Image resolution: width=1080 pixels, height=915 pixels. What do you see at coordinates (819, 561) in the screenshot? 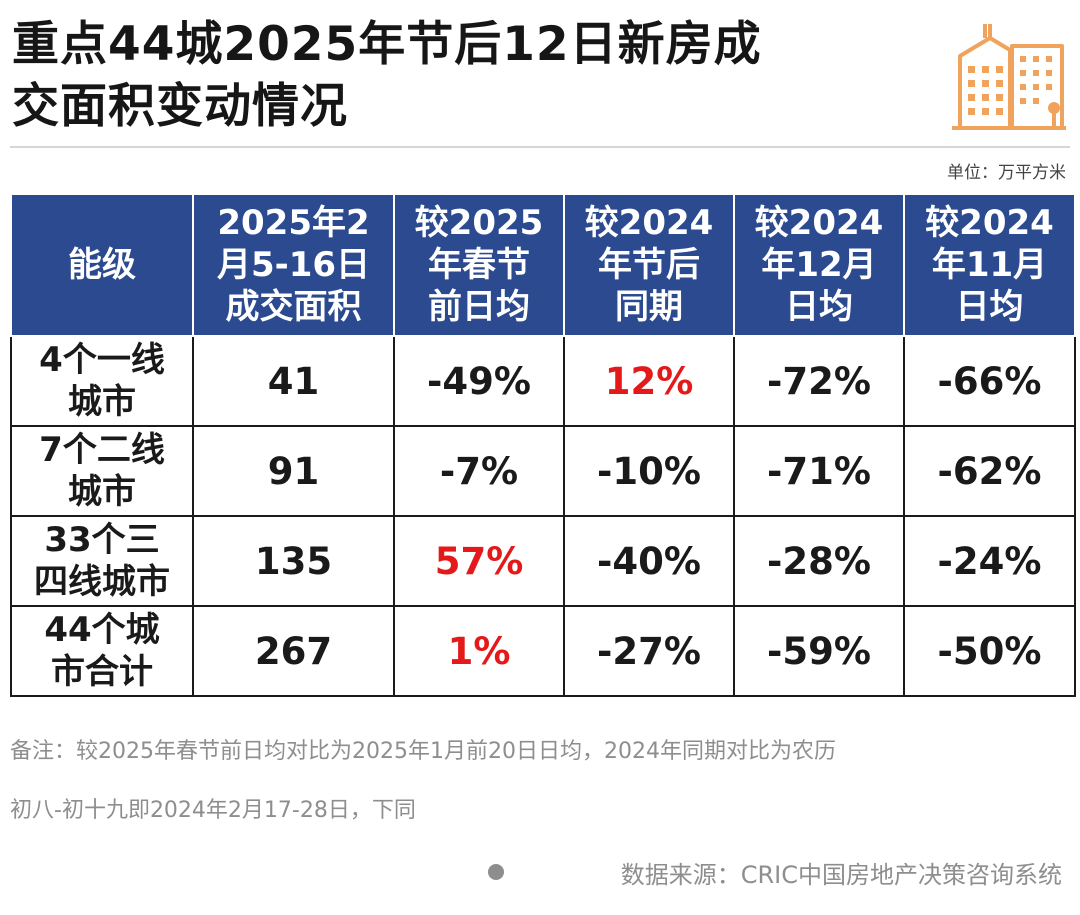
I see `vs-dec-cell: -28%` at bounding box center [819, 561].